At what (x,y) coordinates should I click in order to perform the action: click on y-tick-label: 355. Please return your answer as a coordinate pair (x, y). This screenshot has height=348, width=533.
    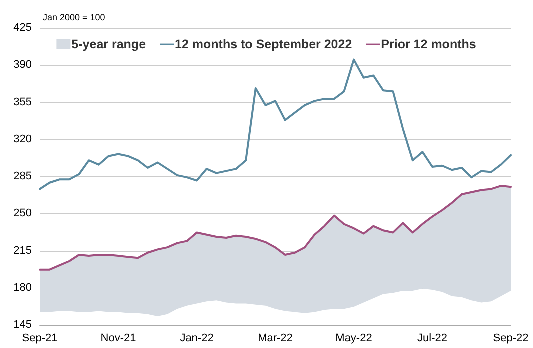
    Looking at the image, I should click on (23, 102).